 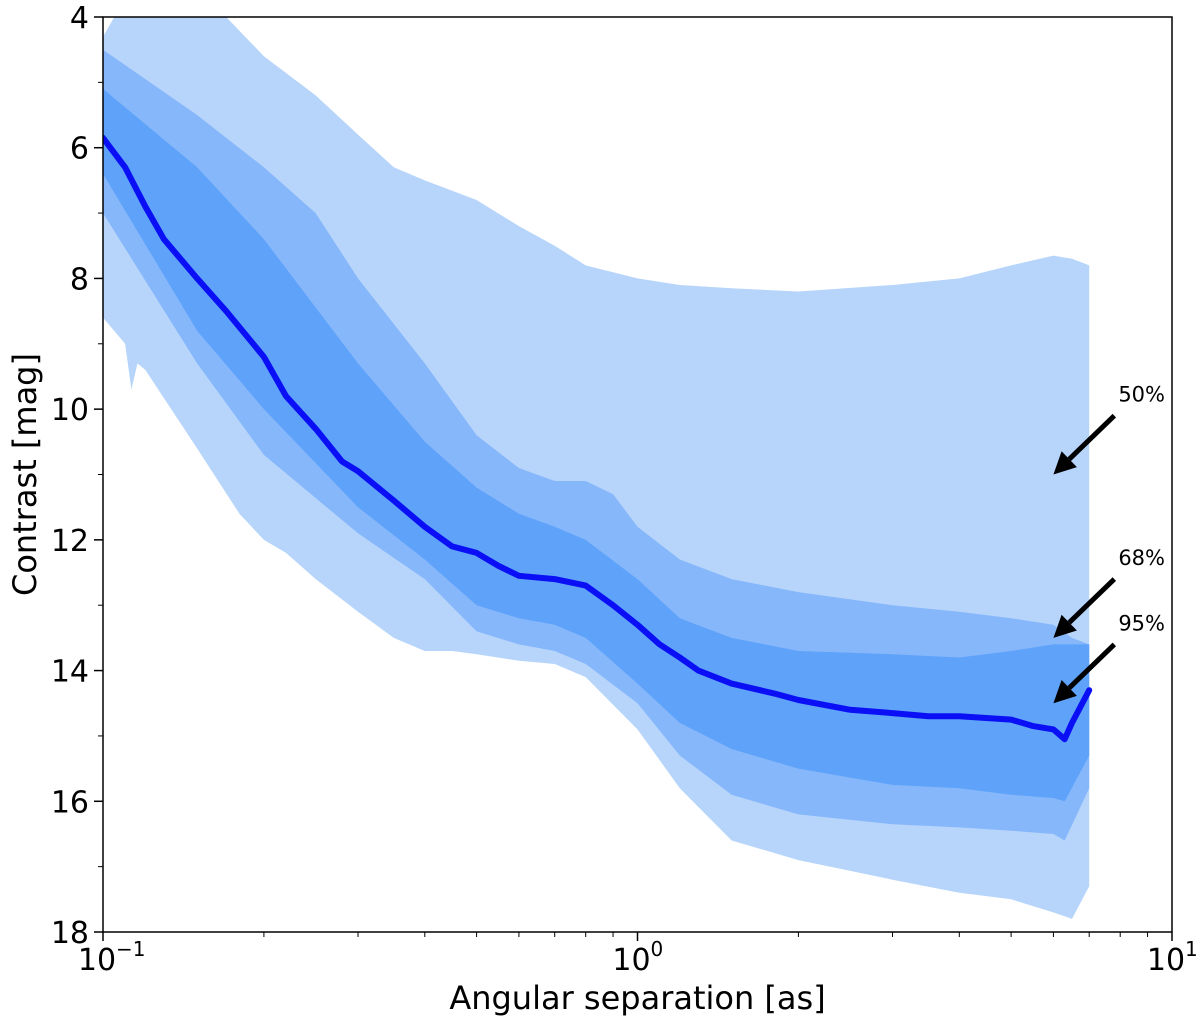 What do you see at coordinates (70, 672) in the screenshot?
I see `y-tick-label: 14` at bounding box center [70, 672].